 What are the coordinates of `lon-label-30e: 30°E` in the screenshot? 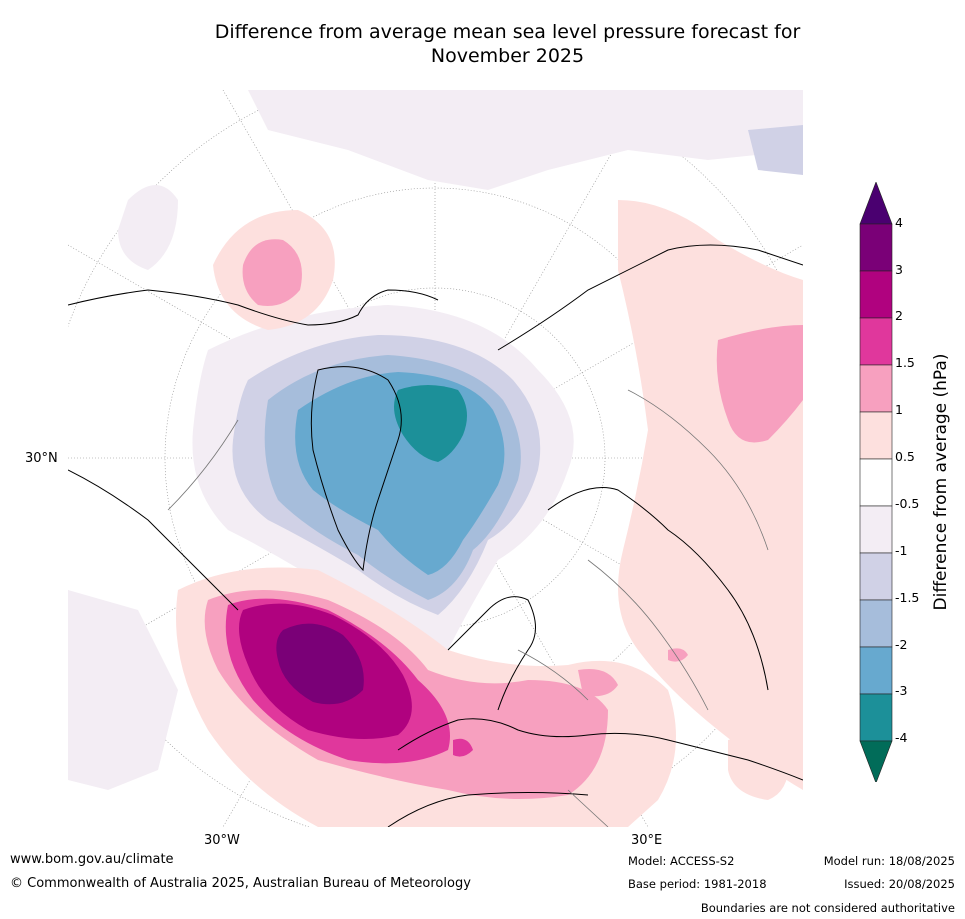 It's located at (647, 840).